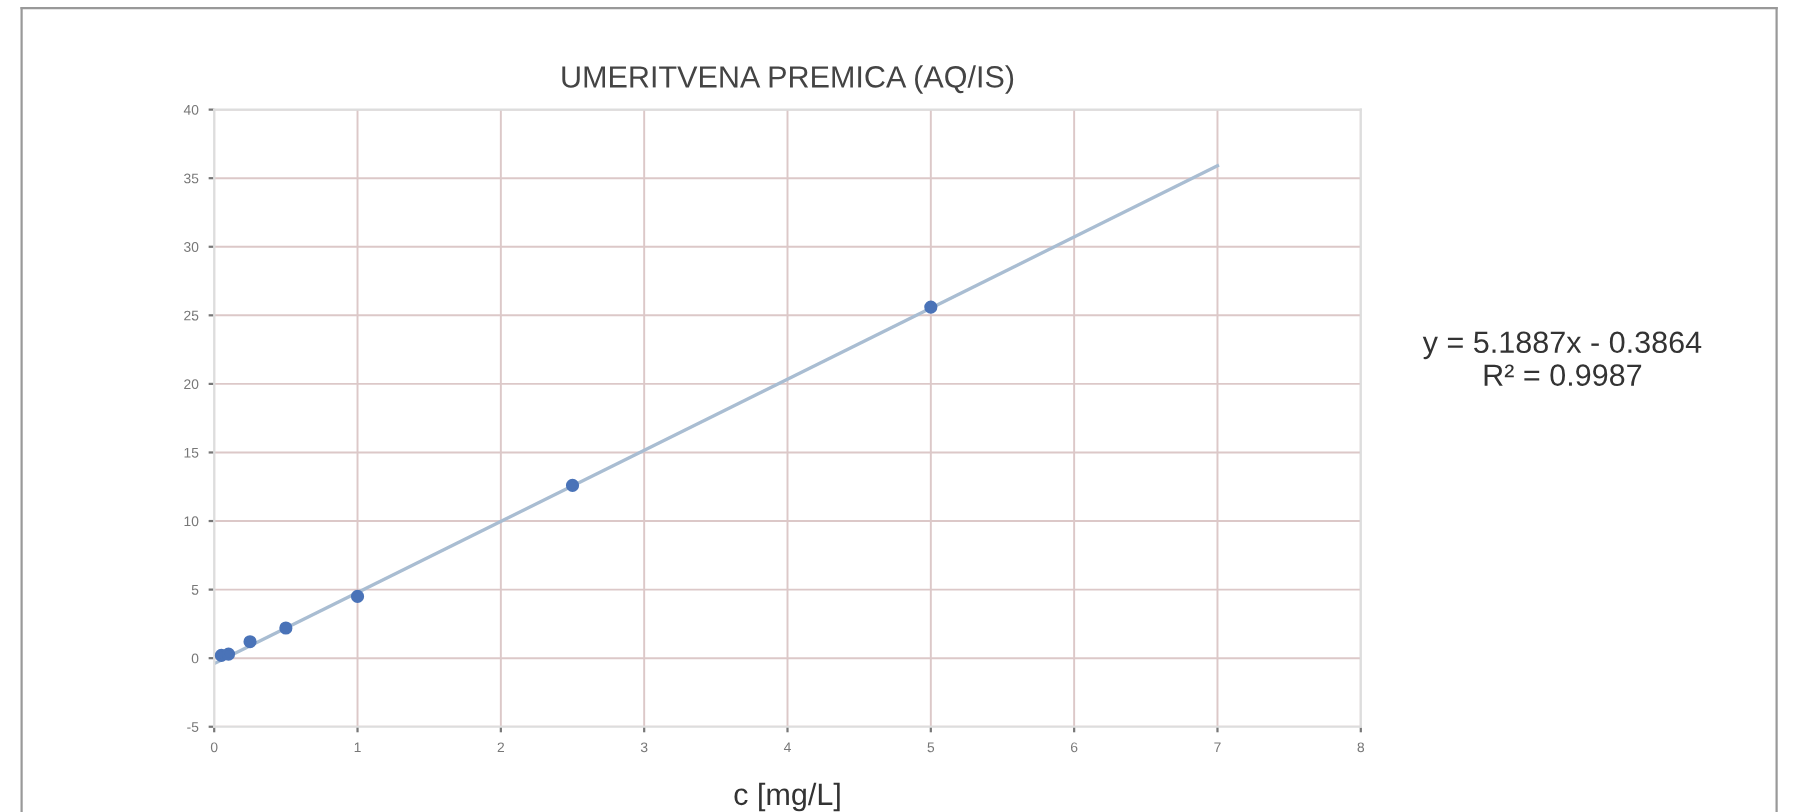 This screenshot has height=812, width=1800. Describe the element at coordinates (787, 797) in the screenshot. I see `x-axis-title: c [mg/L]` at that location.